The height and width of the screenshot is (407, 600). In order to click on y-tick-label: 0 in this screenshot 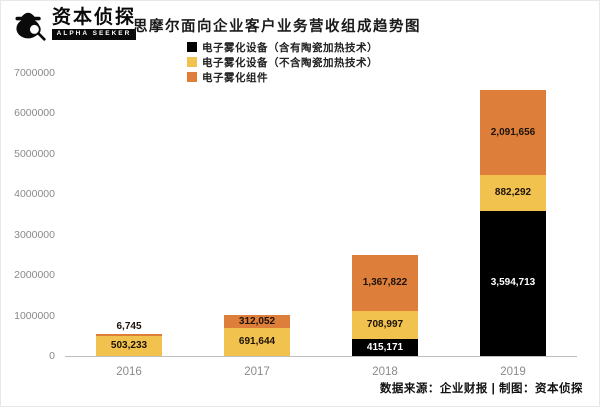, I will do `click(52, 356)`.